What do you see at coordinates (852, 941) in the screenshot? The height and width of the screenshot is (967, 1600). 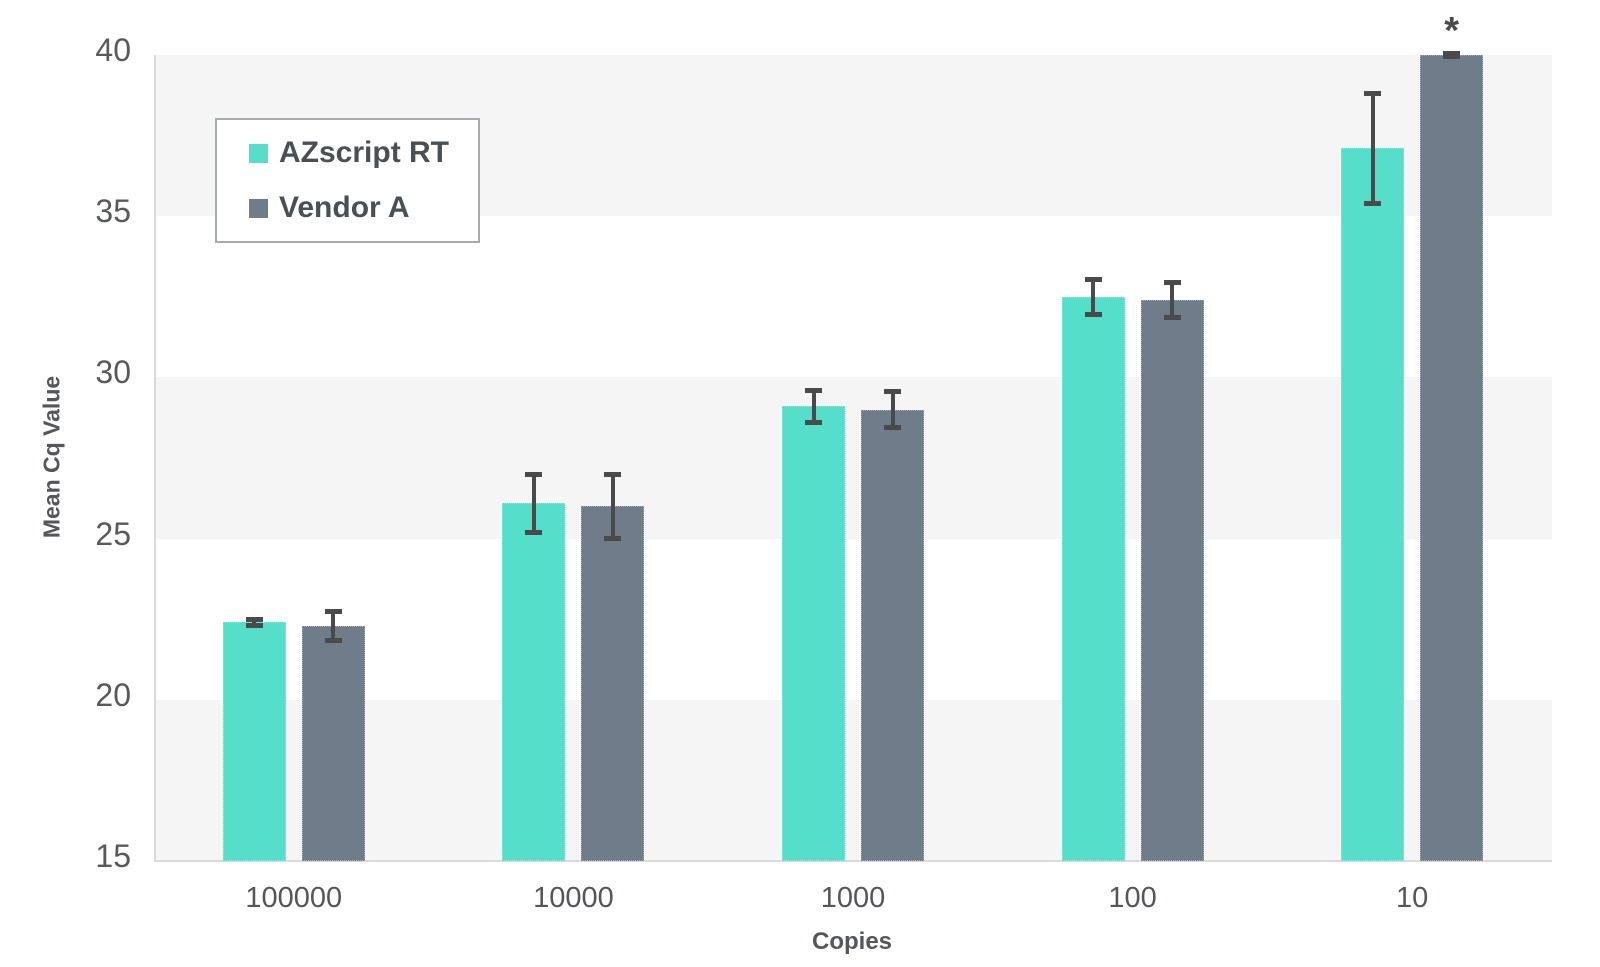 I see `x-axis-title: Copies` at bounding box center [852, 941].